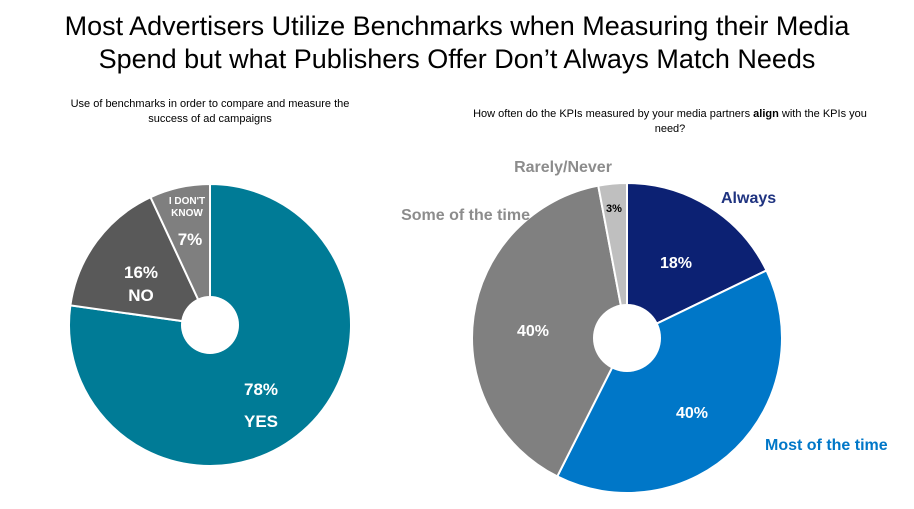  Describe the element at coordinates (533, 331) in the screenshot. I see `data-label-some-value: 40%` at that location.